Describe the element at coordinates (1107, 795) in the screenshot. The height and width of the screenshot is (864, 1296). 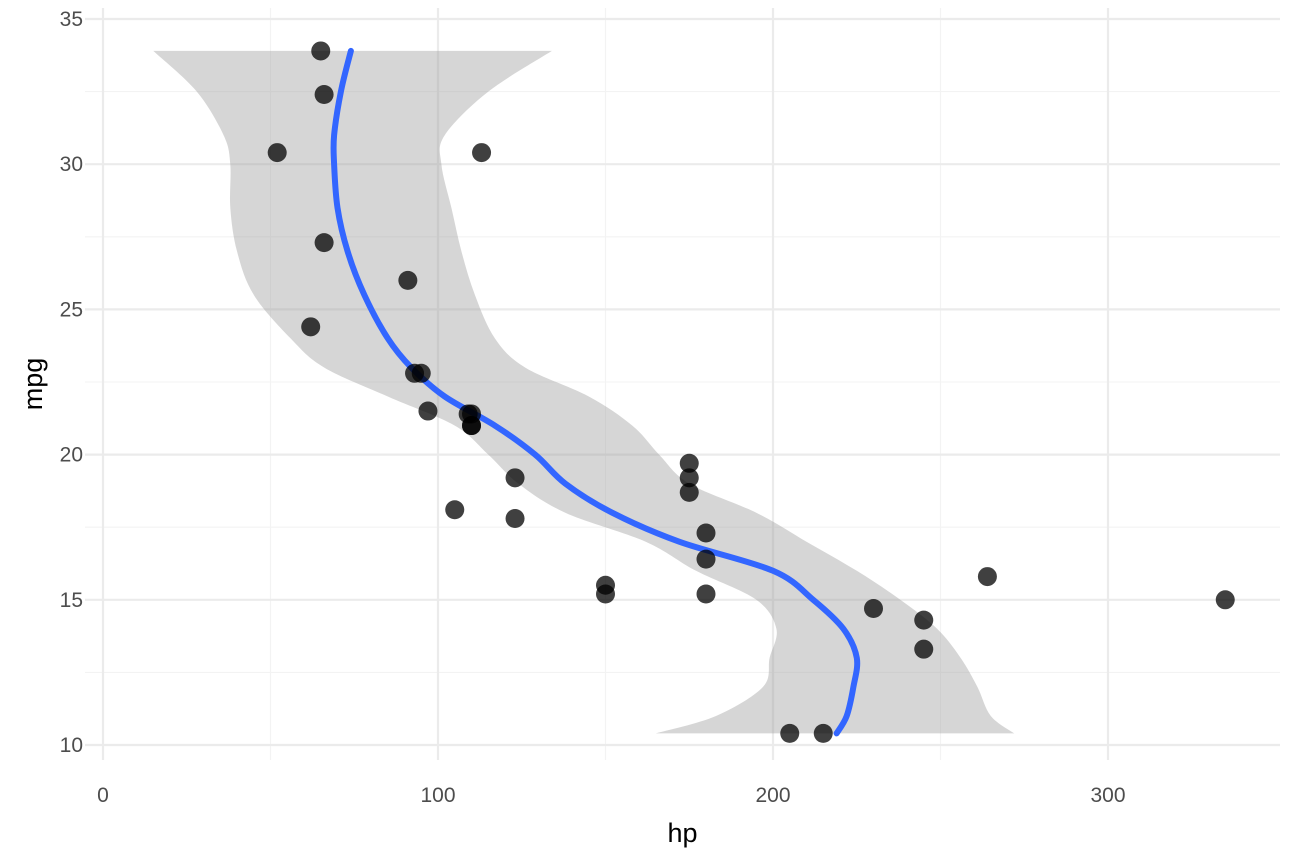
I see `x-tick-label: 300` at that location.